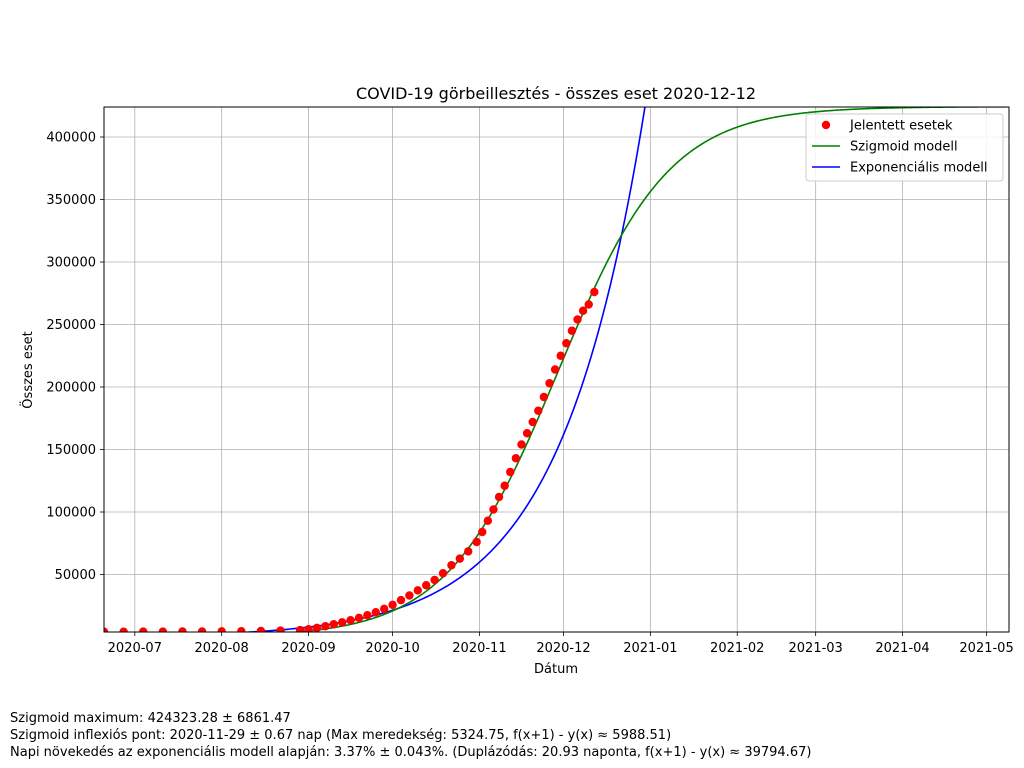  What do you see at coordinates (71, 513) in the screenshot?
I see `y-tick-label: 100000` at bounding box center [71, 513].